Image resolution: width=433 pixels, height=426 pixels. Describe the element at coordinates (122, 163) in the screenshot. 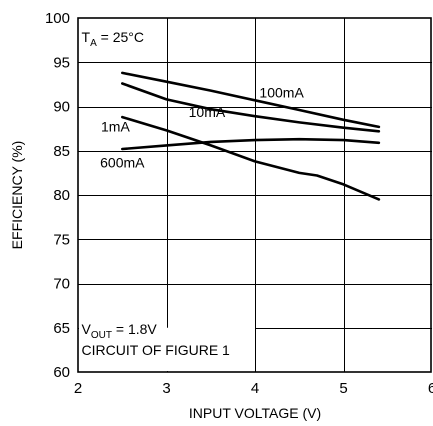

I see `series-label-600mA: 600mA` at that location.